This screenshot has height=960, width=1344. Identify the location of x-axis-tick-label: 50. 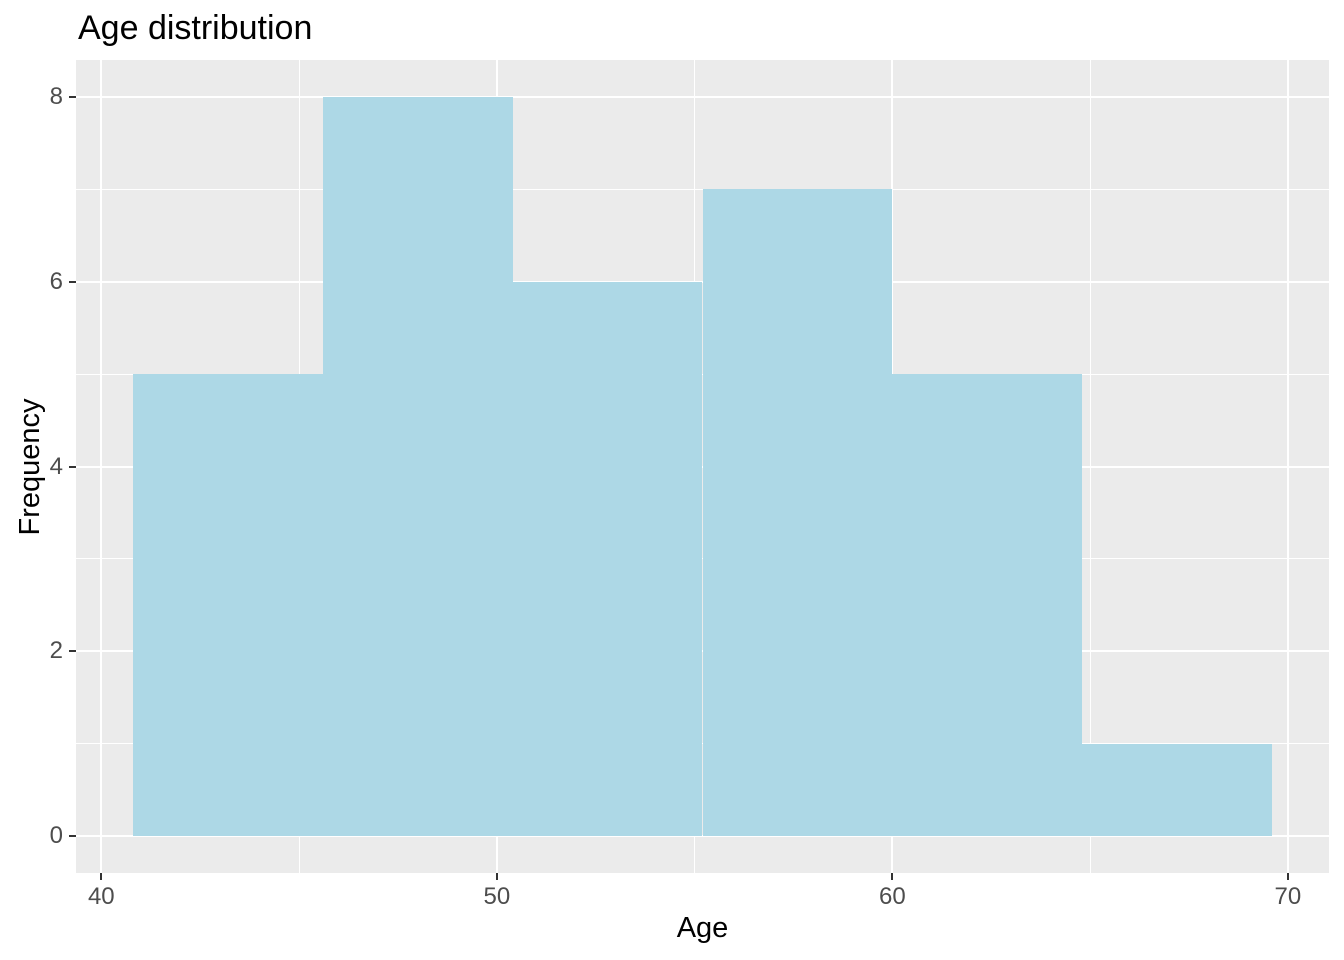
(497, 896).